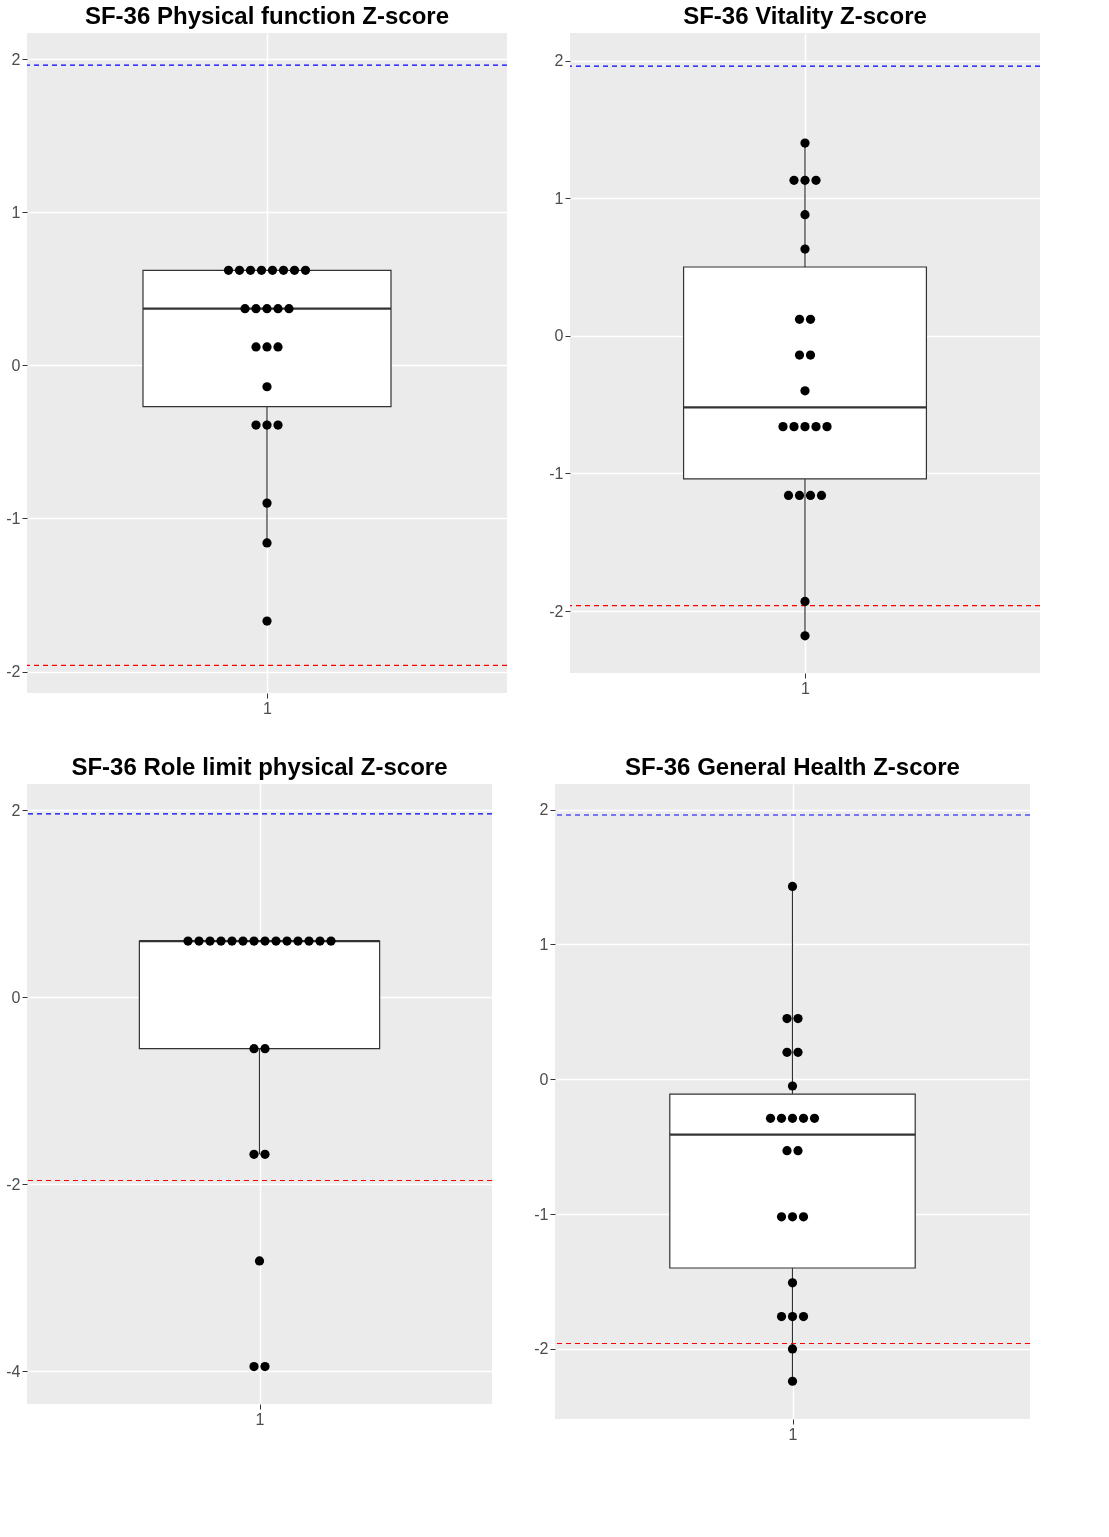  Describe the element at coordinates (259, 766) in the screenshot. I see `chart-title: SF-36 Role limit physical Z-score` at that location.